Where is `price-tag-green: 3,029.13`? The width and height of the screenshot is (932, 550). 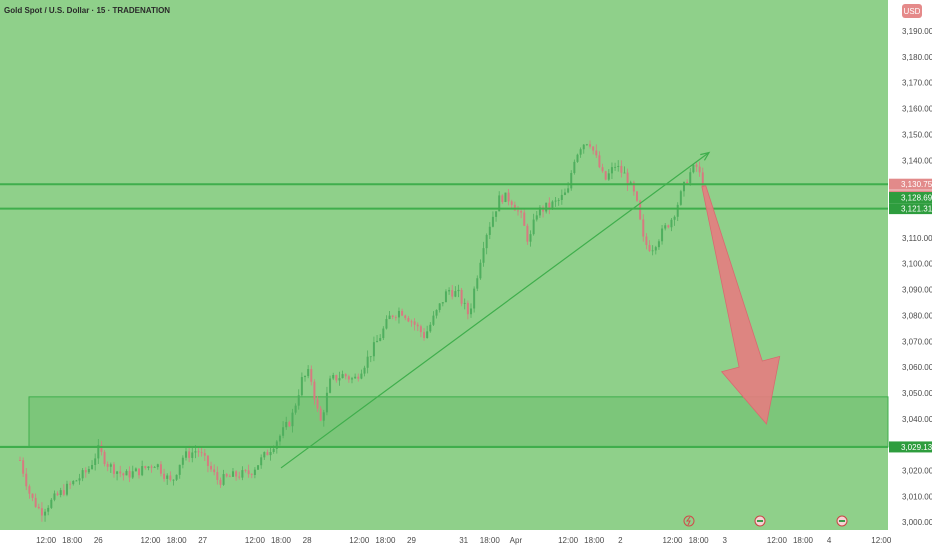 price-tag-green: 3,029.13 is located at coordinates (910, 447).